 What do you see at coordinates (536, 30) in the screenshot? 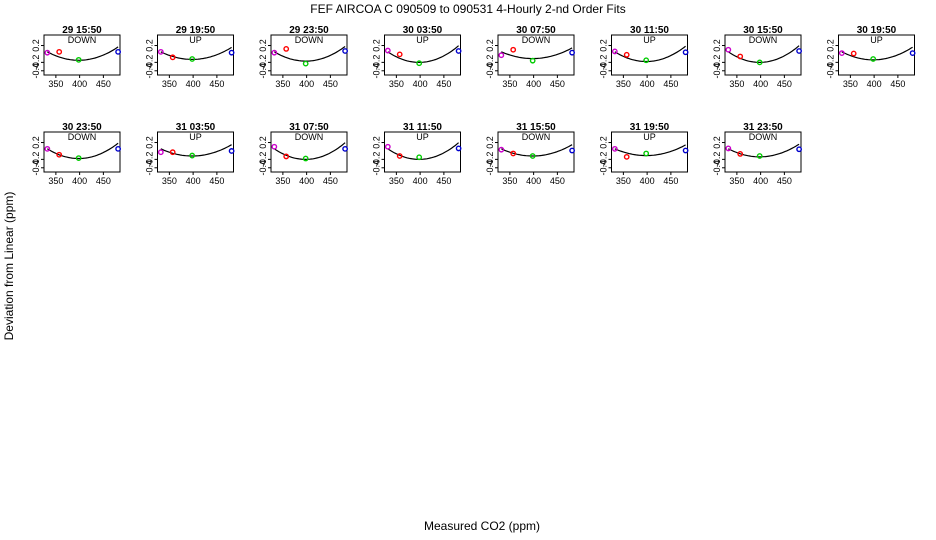
I see `panel-title: 30 07:50` at bounding box center [536, 30].